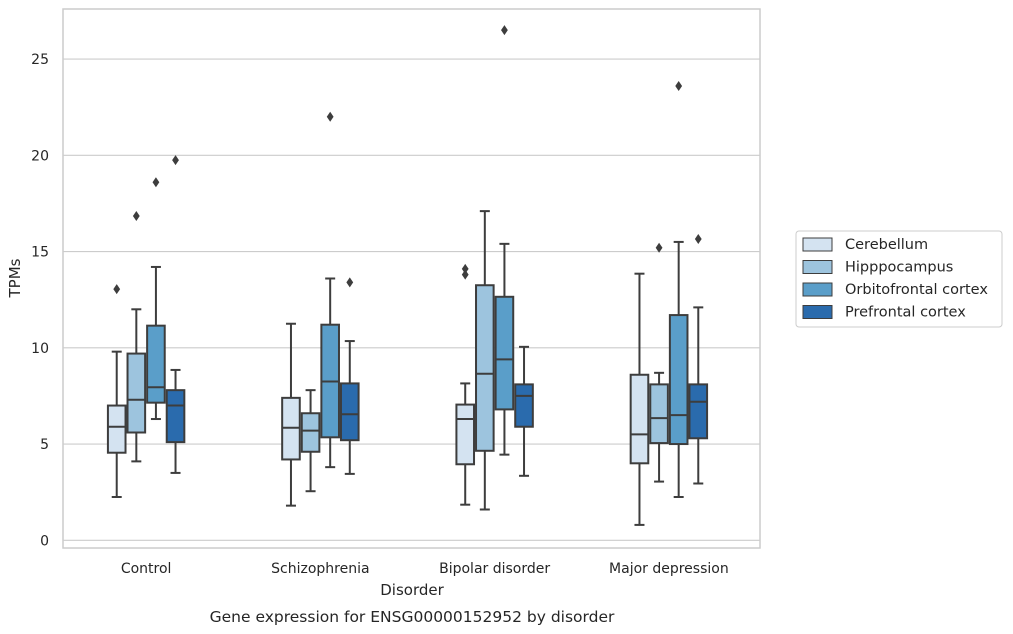  What do you see at coordinates (44, 445) in the screenshot?
I see `y-tick-label: 5` at bounding box center [44, 445].